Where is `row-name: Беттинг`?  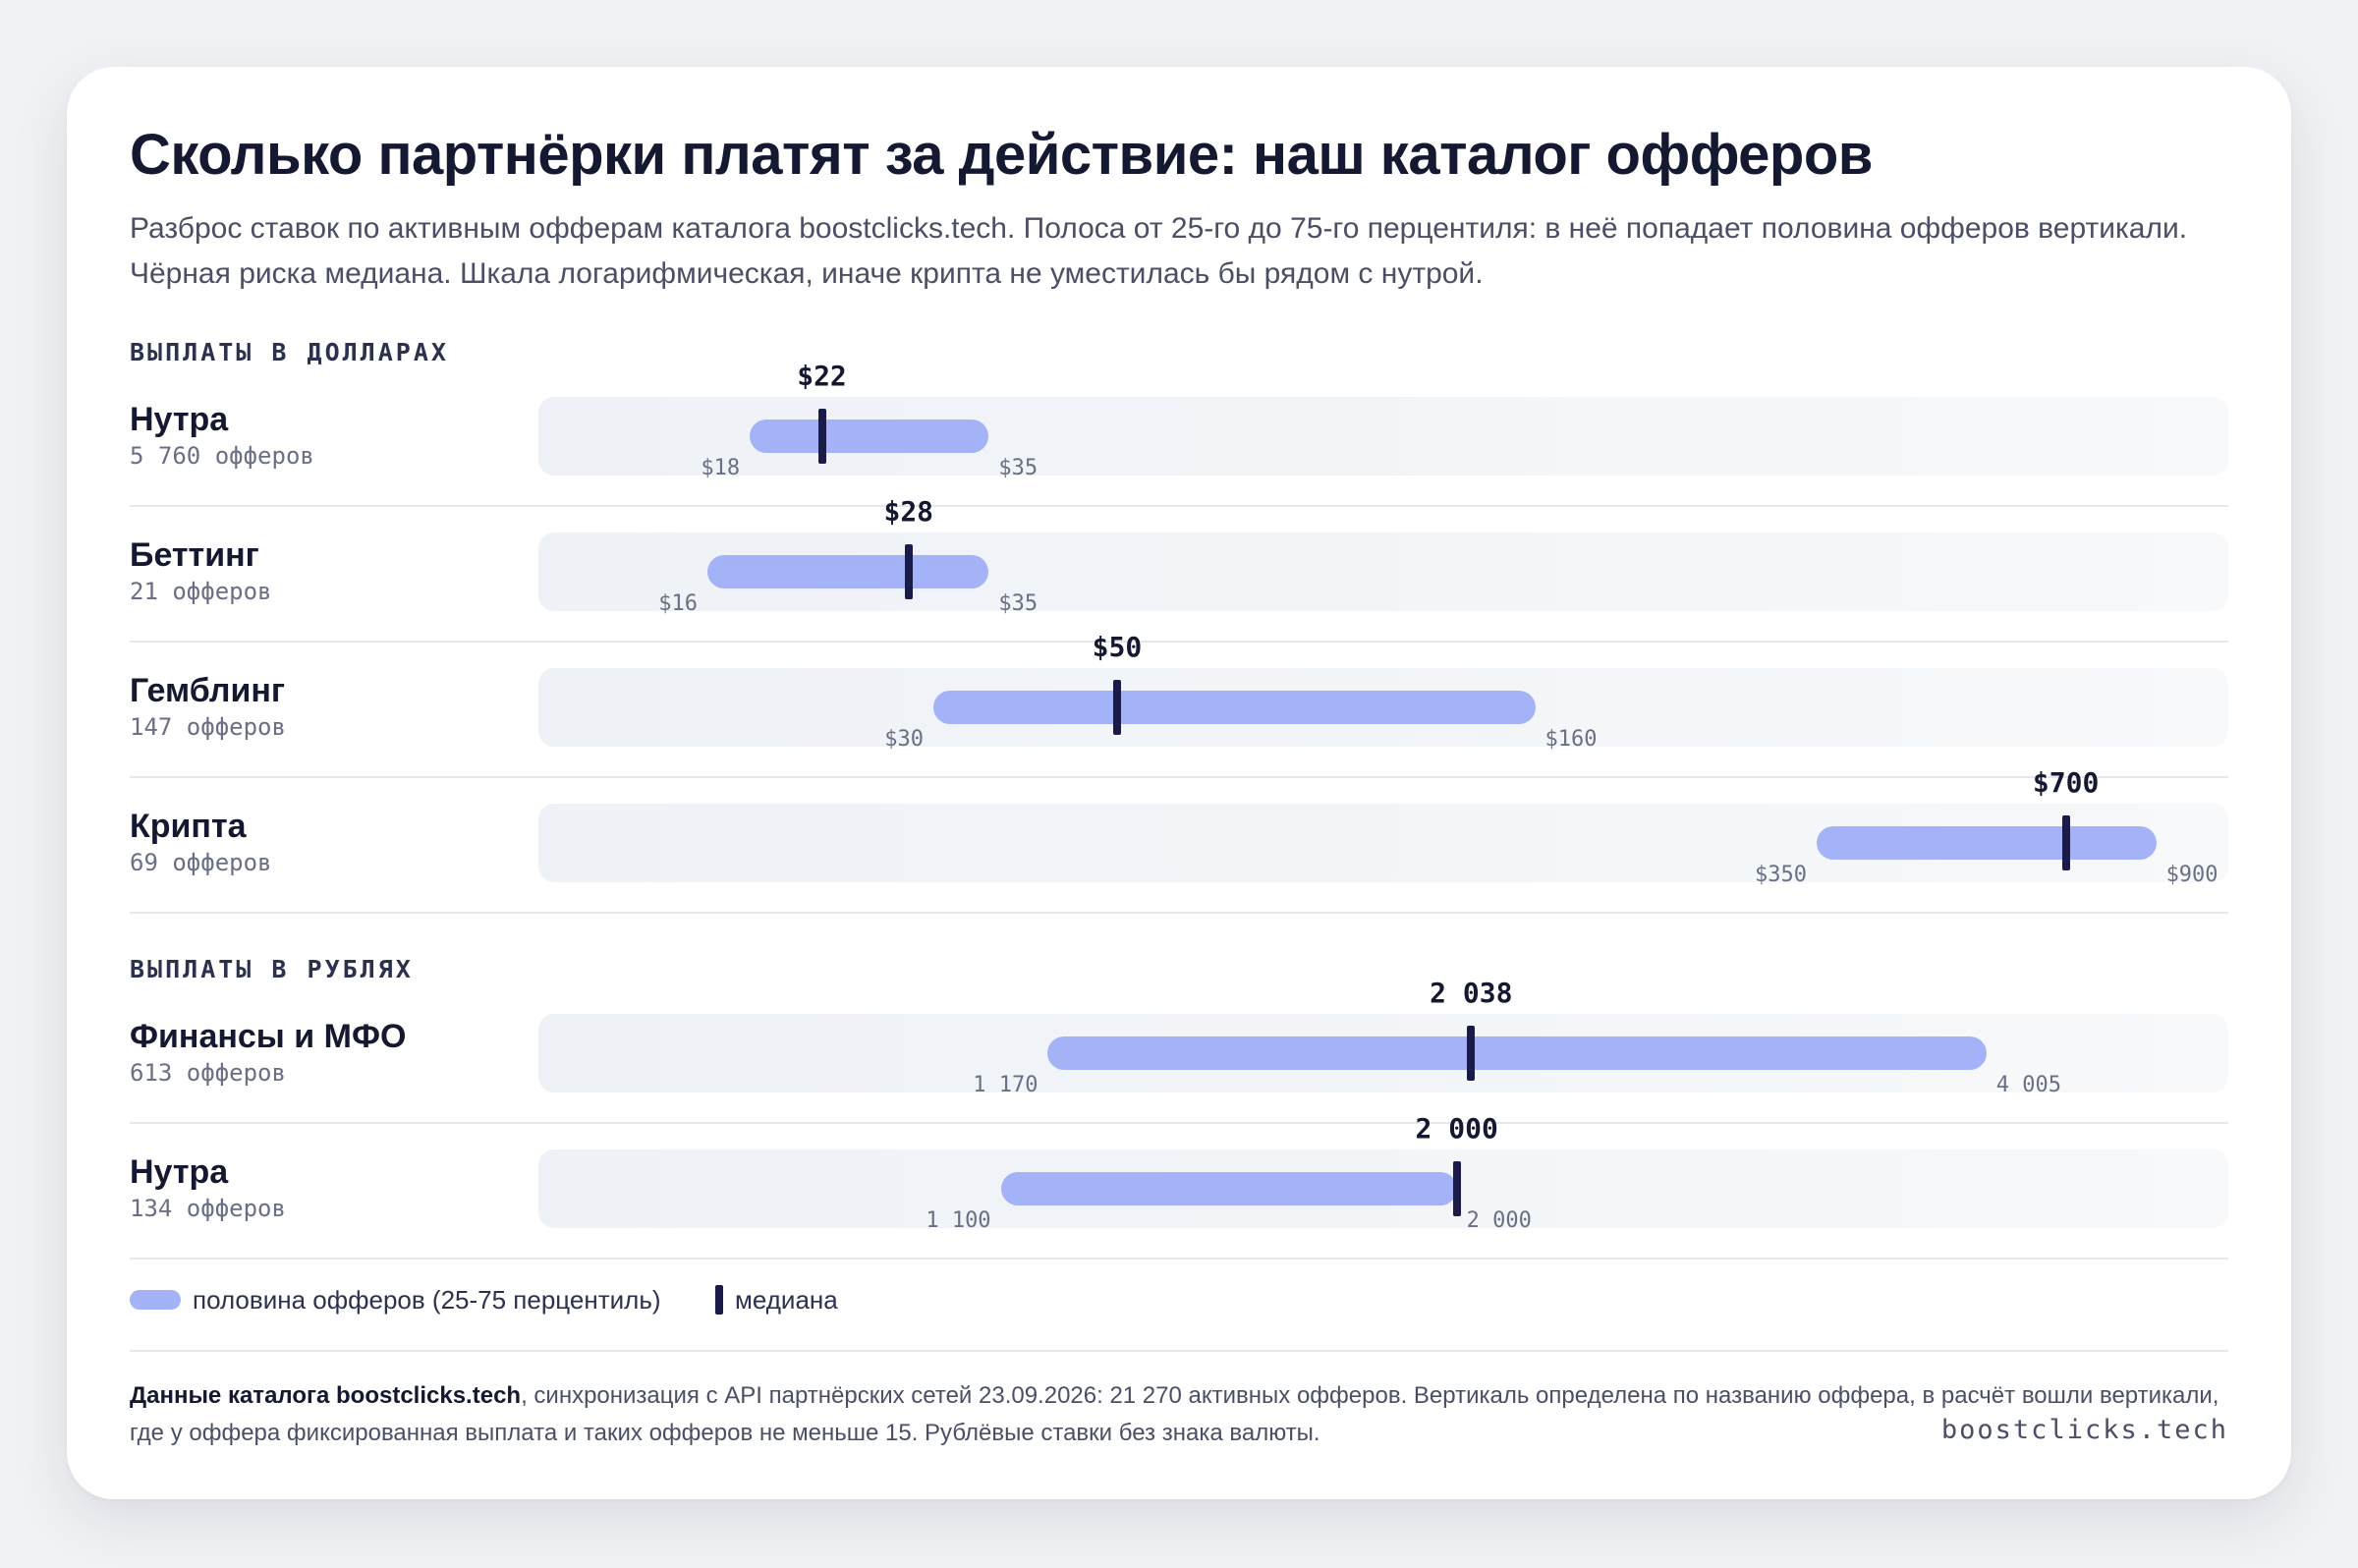 row-name: Беттинг is located at coordinates (195, 555).